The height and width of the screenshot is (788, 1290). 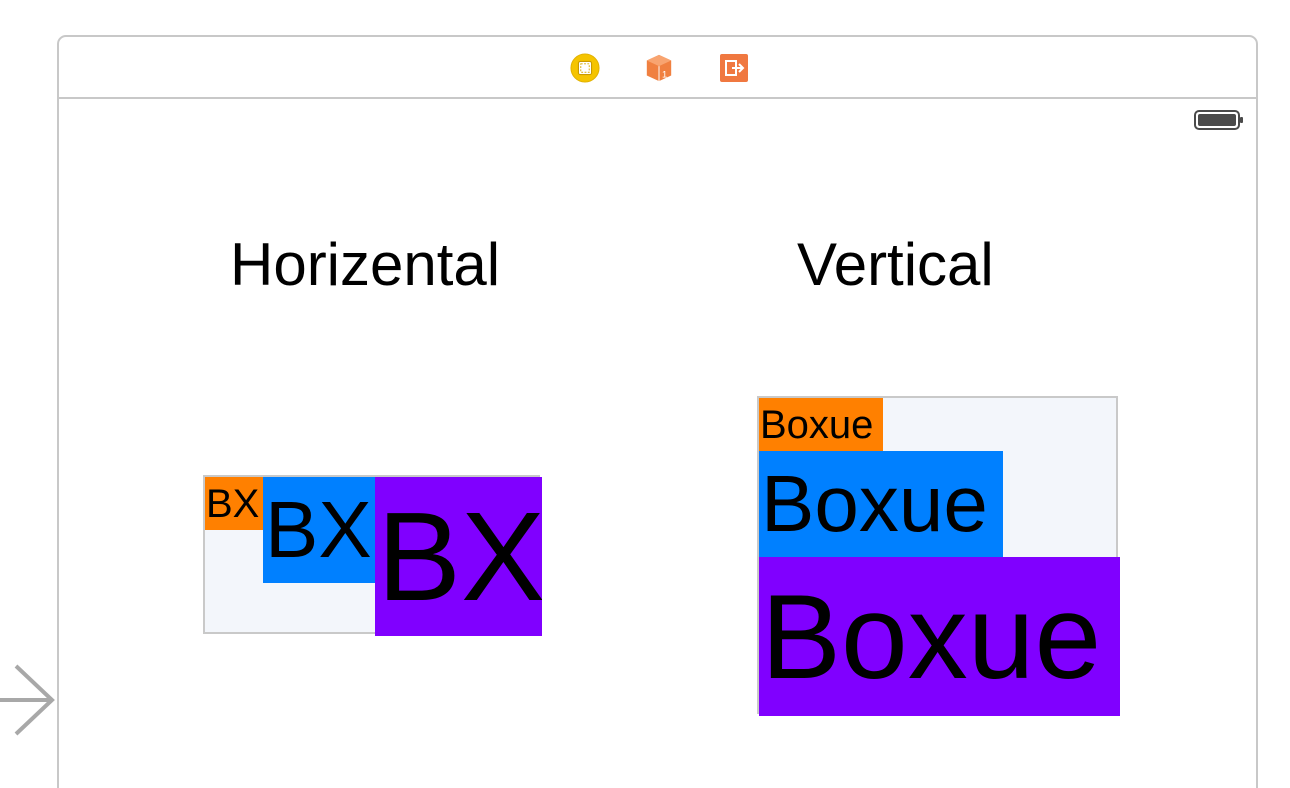 I want to click on exit-icon, so click(x=734, y=68).